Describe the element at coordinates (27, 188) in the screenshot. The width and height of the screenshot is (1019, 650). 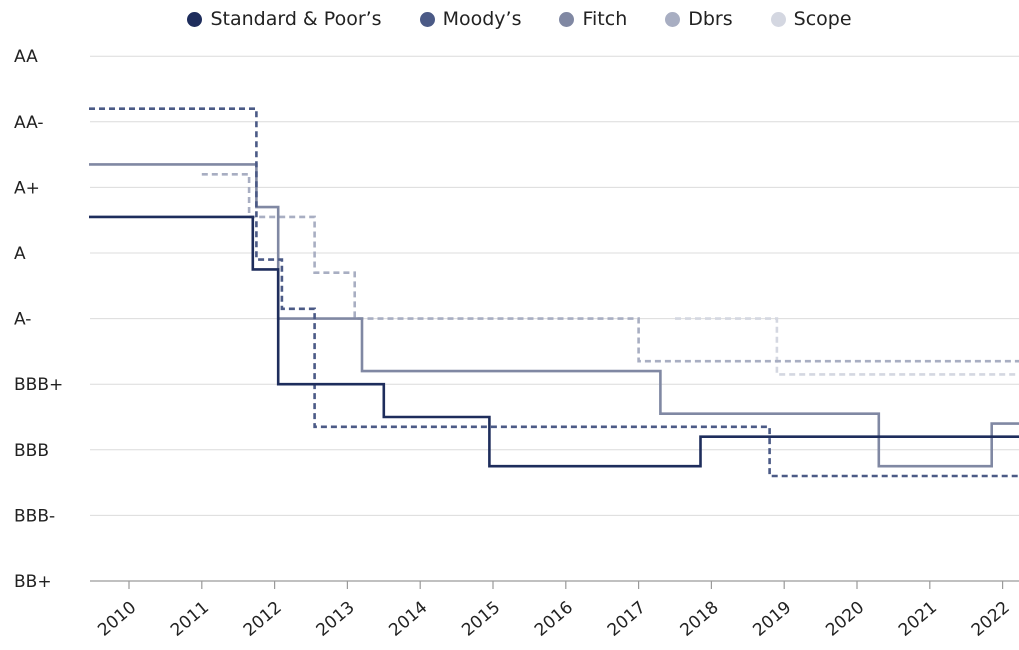
I see `y-tick-label: A+` at that location.